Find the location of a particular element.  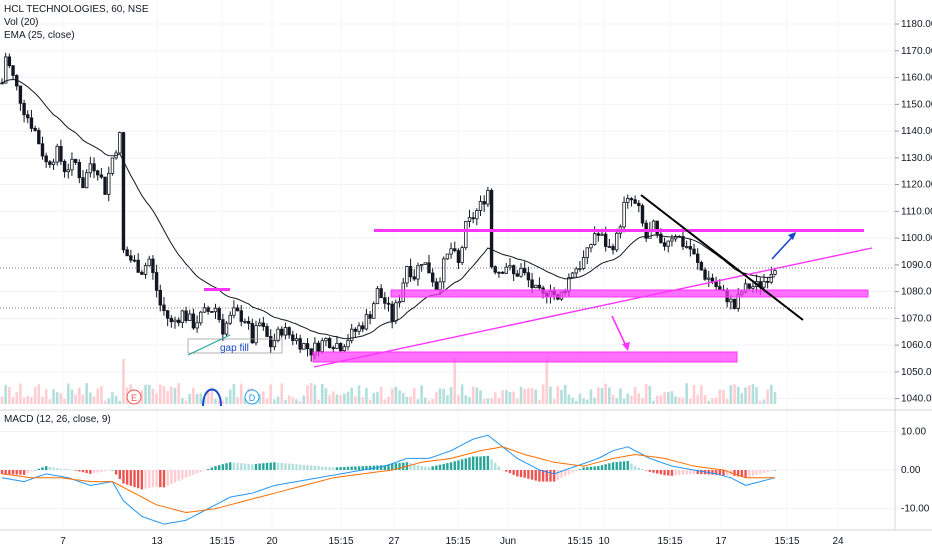

macd-line is located at coordinates (388, 479).